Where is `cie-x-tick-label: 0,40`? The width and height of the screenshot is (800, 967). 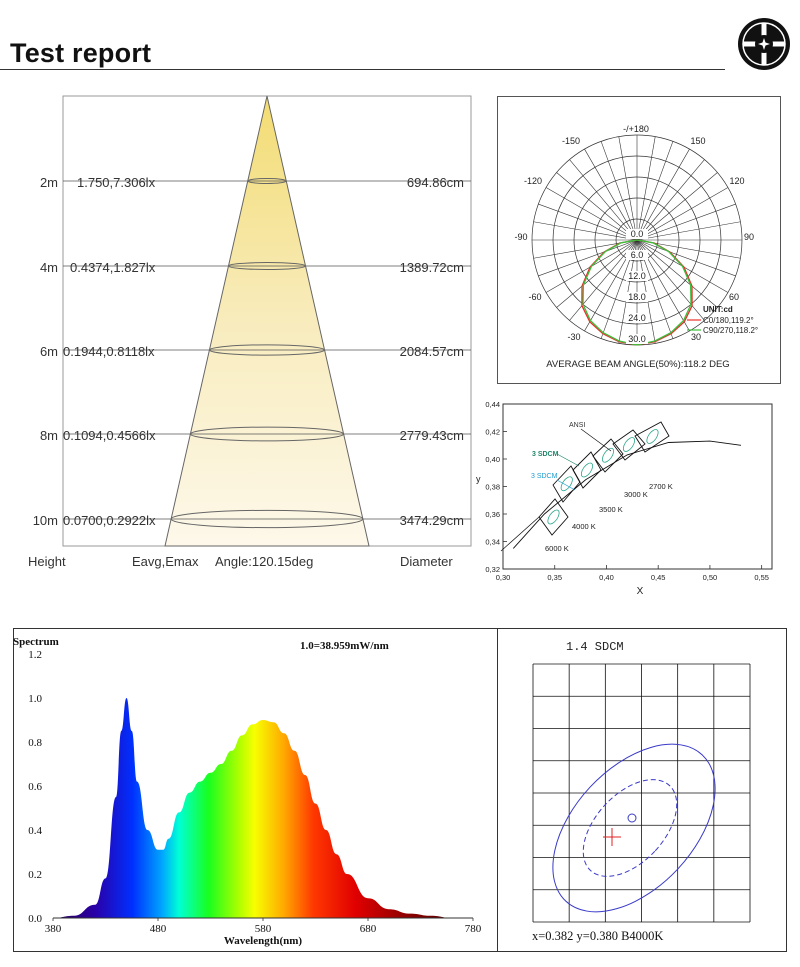 cie-x-tick-label: 0,40 is located at coordinates (606, 577).